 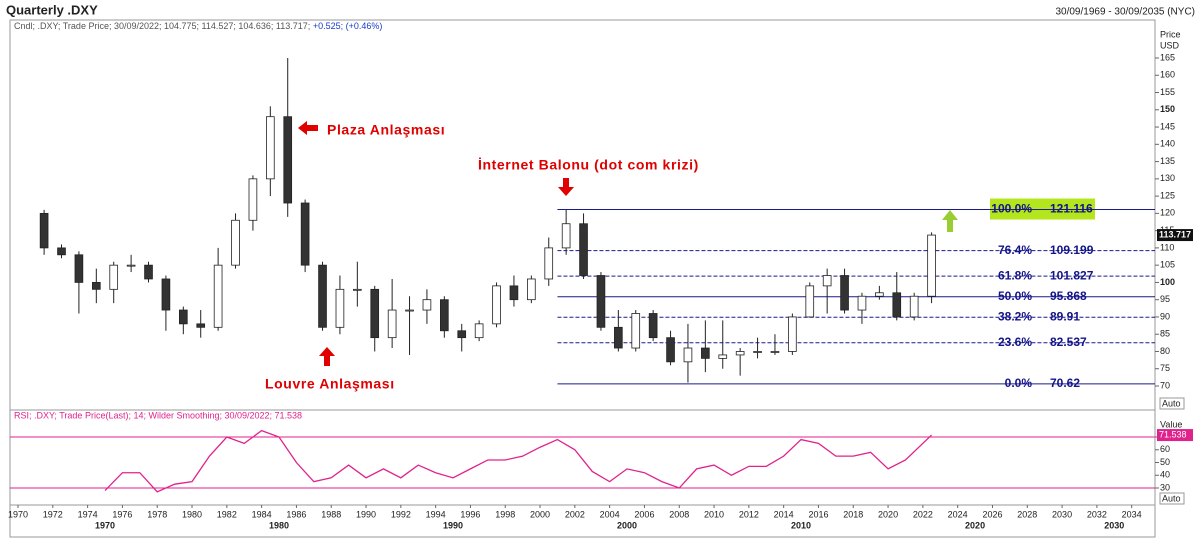 What do you see at coordinates (348, 26) in the screenshot?
I see `legend-change: +0.525; (+0.46%)` at bounding box center [348, 26].